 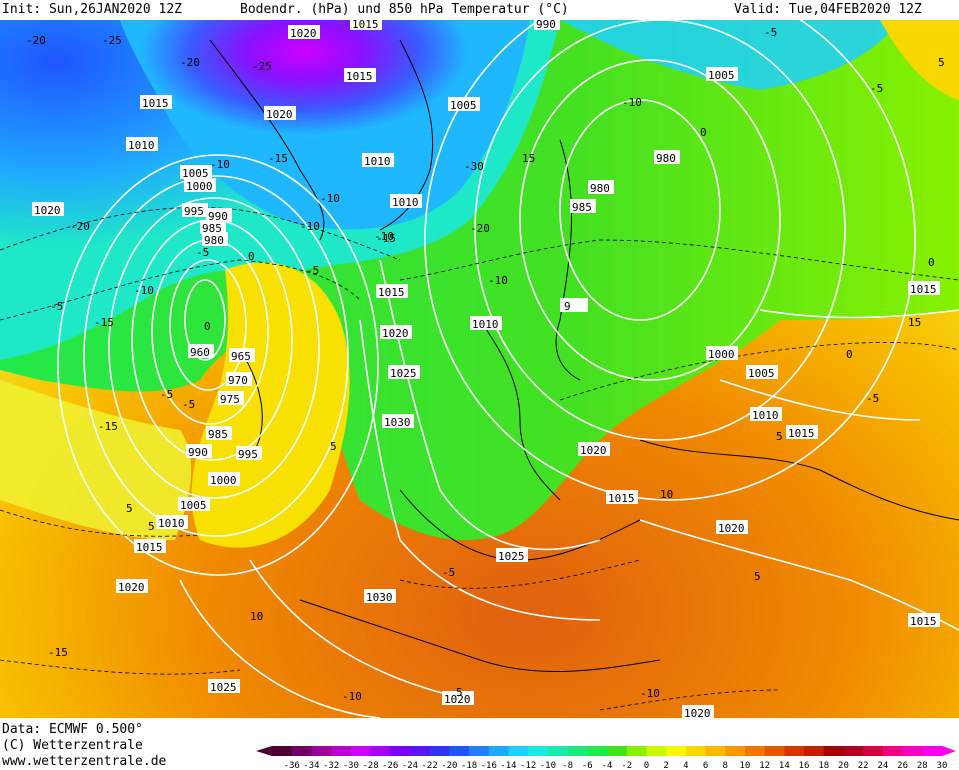 I want to click on legend-arrow-left, so click(x=264, y=751).